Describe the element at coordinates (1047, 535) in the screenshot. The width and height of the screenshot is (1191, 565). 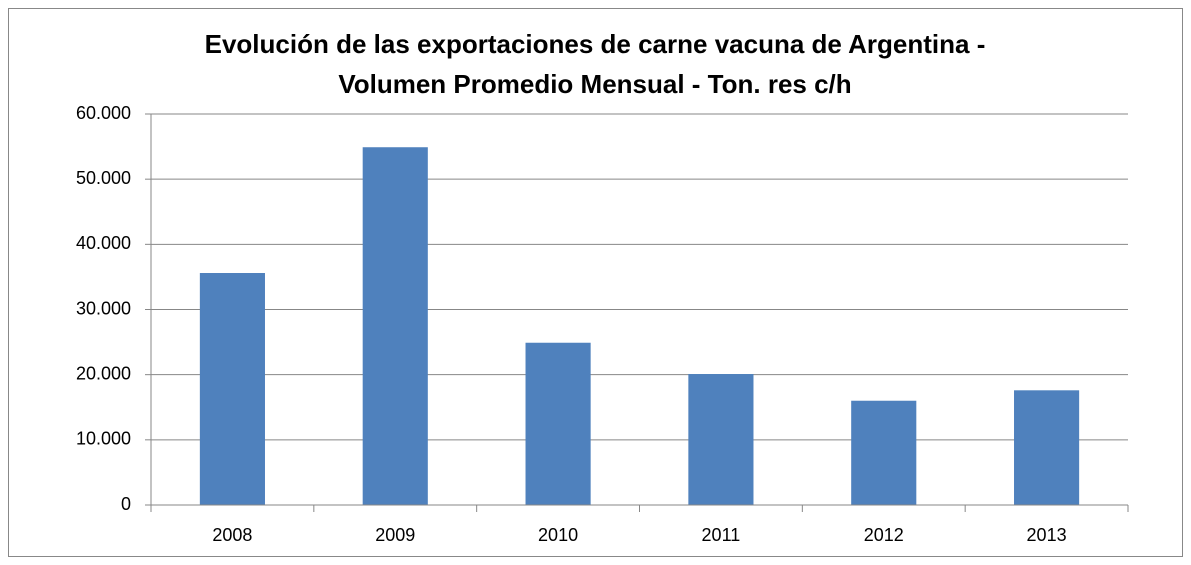
I see `x-tick-label: 2013` at that location.